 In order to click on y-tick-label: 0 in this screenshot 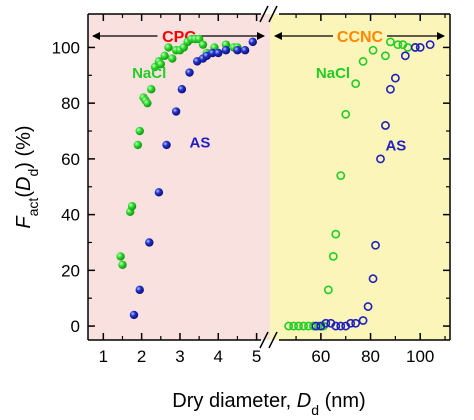, I will do `click(75, 326)`.